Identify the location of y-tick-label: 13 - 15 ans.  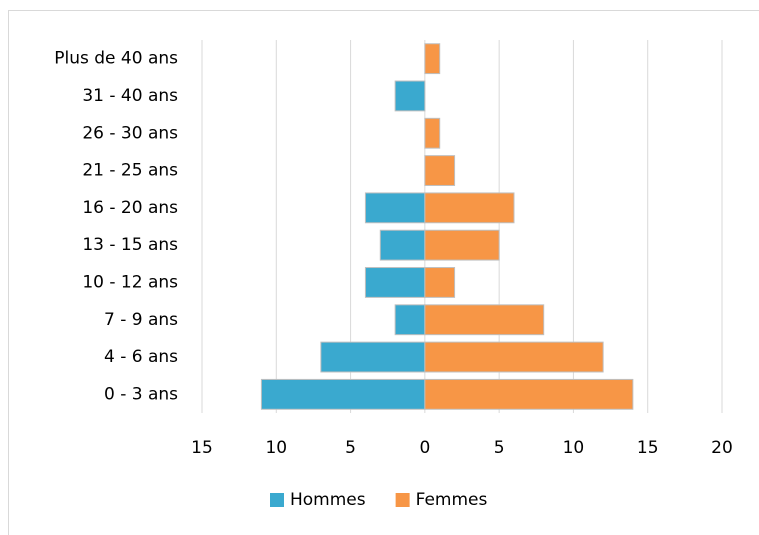
(130, 245).